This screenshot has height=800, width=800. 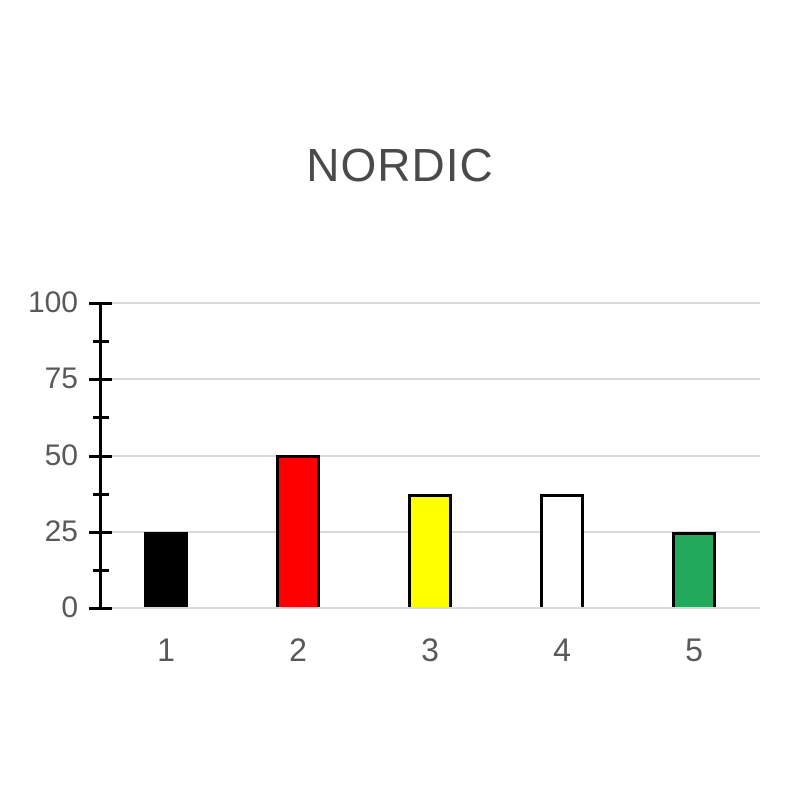 I want to click on minor-tick-62.5, so click(x=101, y=417).